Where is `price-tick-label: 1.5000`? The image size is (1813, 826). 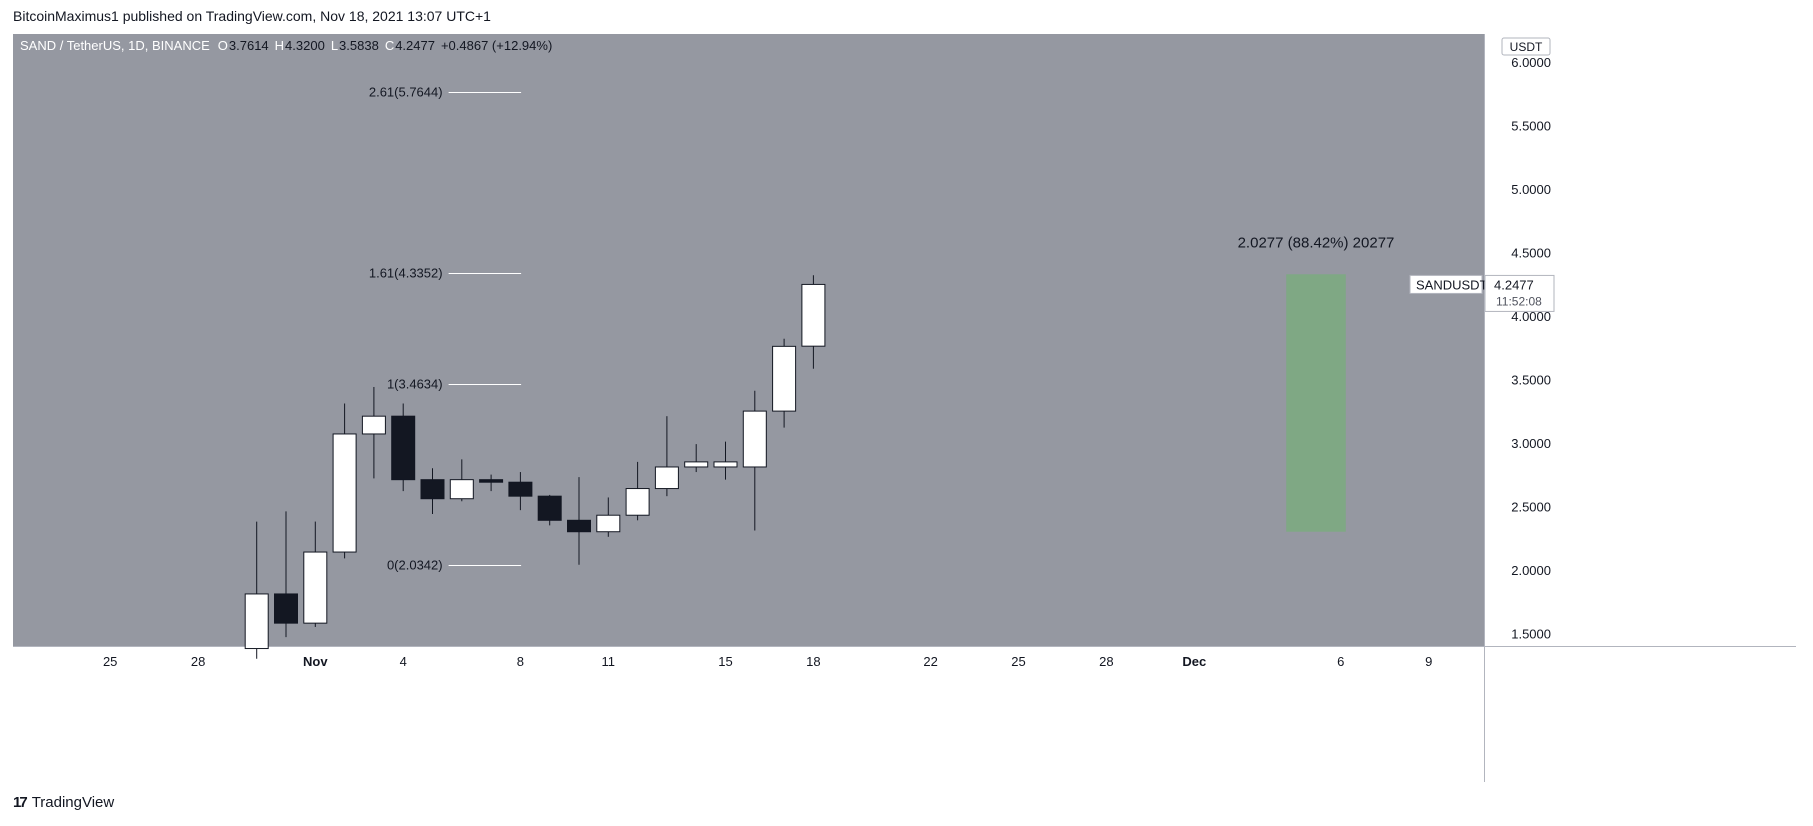 price-tick-label: 1.5000 is located at coordinates (1531, 633).